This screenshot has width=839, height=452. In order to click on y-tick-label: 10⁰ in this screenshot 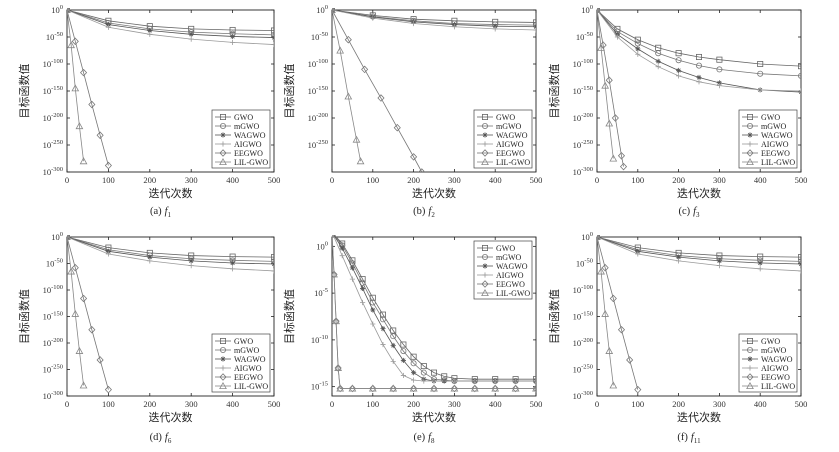, I will do `click(322, 9)`.